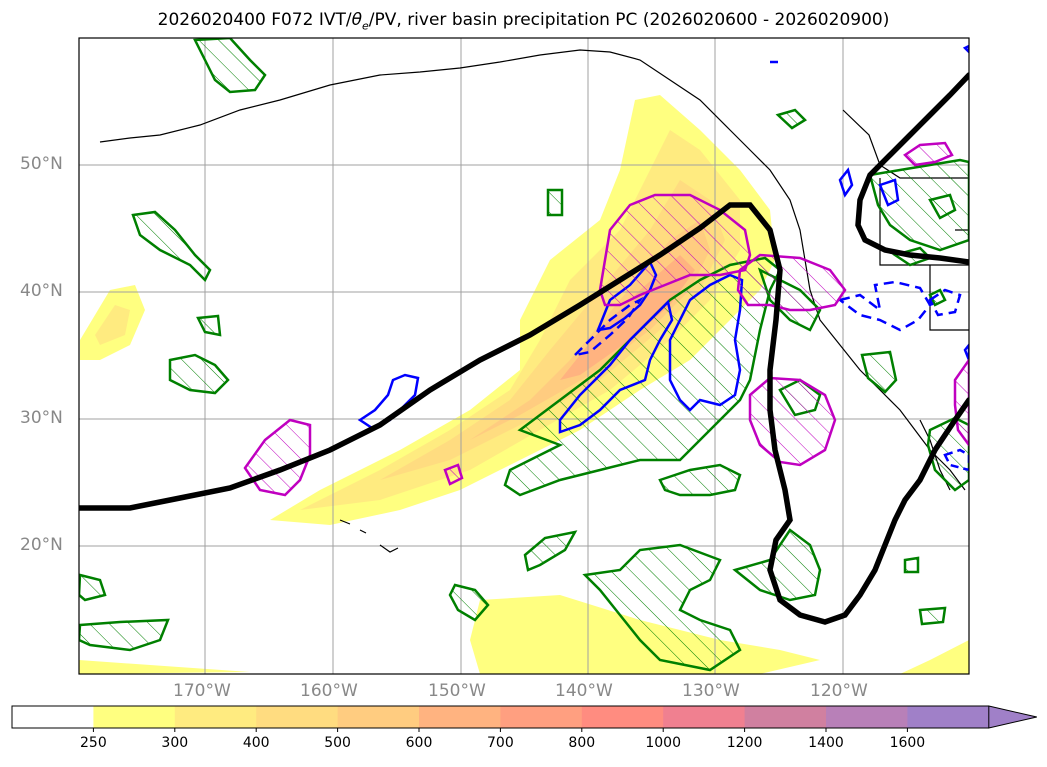 This screenshot has height=767, width=1047. What do you see at coordinates (663, 743) in the screenshot?
I see `colorbar-tick-label: 1000` at bounding box center [663, 743].